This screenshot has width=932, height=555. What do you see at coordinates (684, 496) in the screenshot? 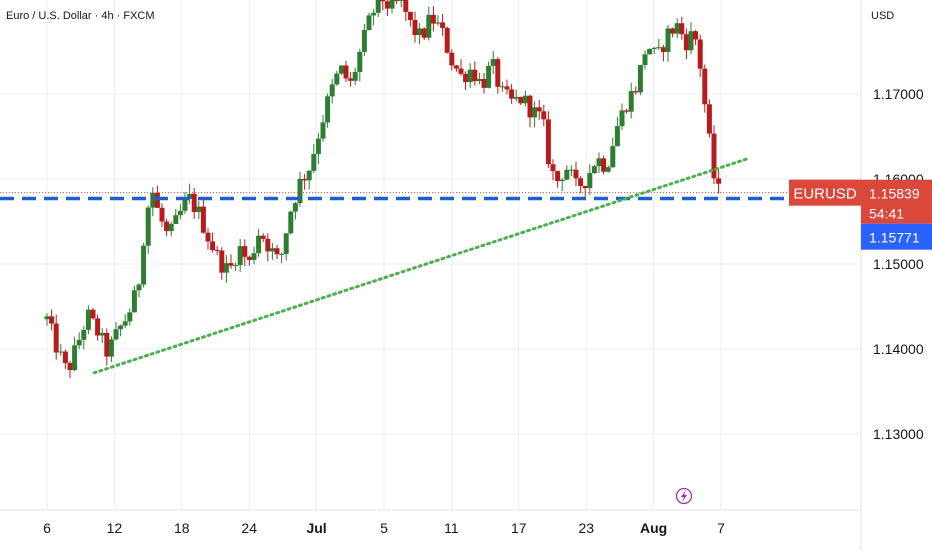
I see `event-lightning-icon` at bounding box center [684, 496].